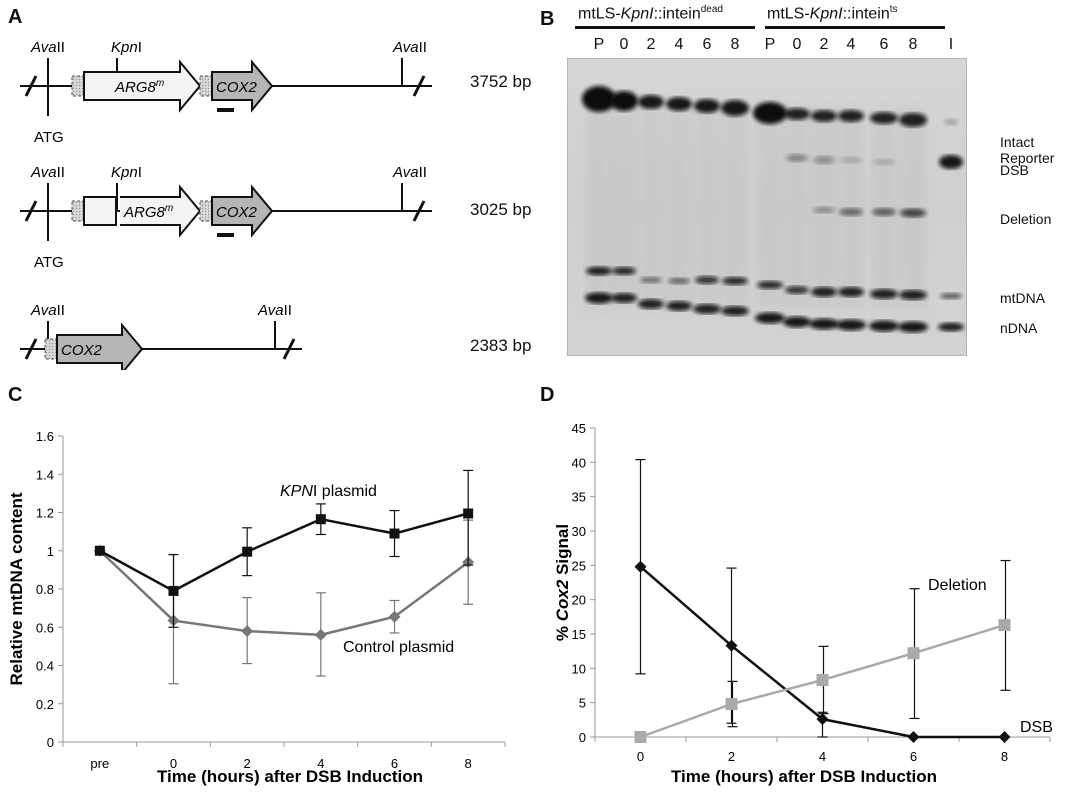  Describe the element at coordinates (832, 13) in the screenshot. I see `group2-header: mtLS-KpnI::inteints` at that location.